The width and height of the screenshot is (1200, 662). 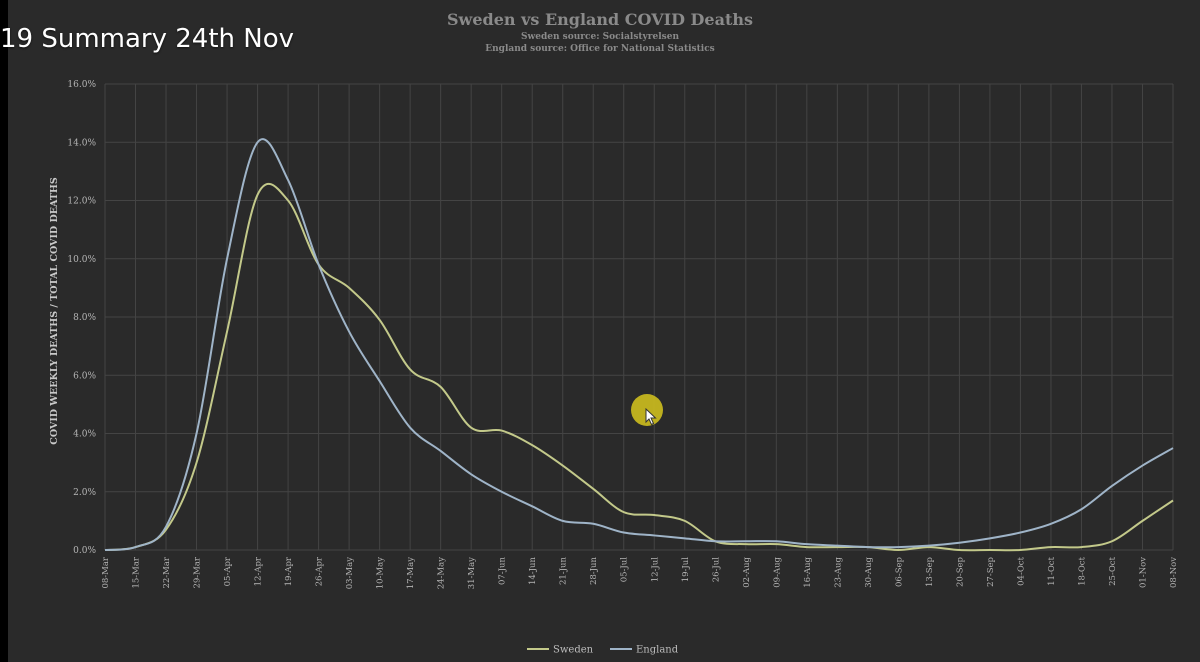 I want to click on y-tick-label: 2.0%, so click(x=84, y=493).